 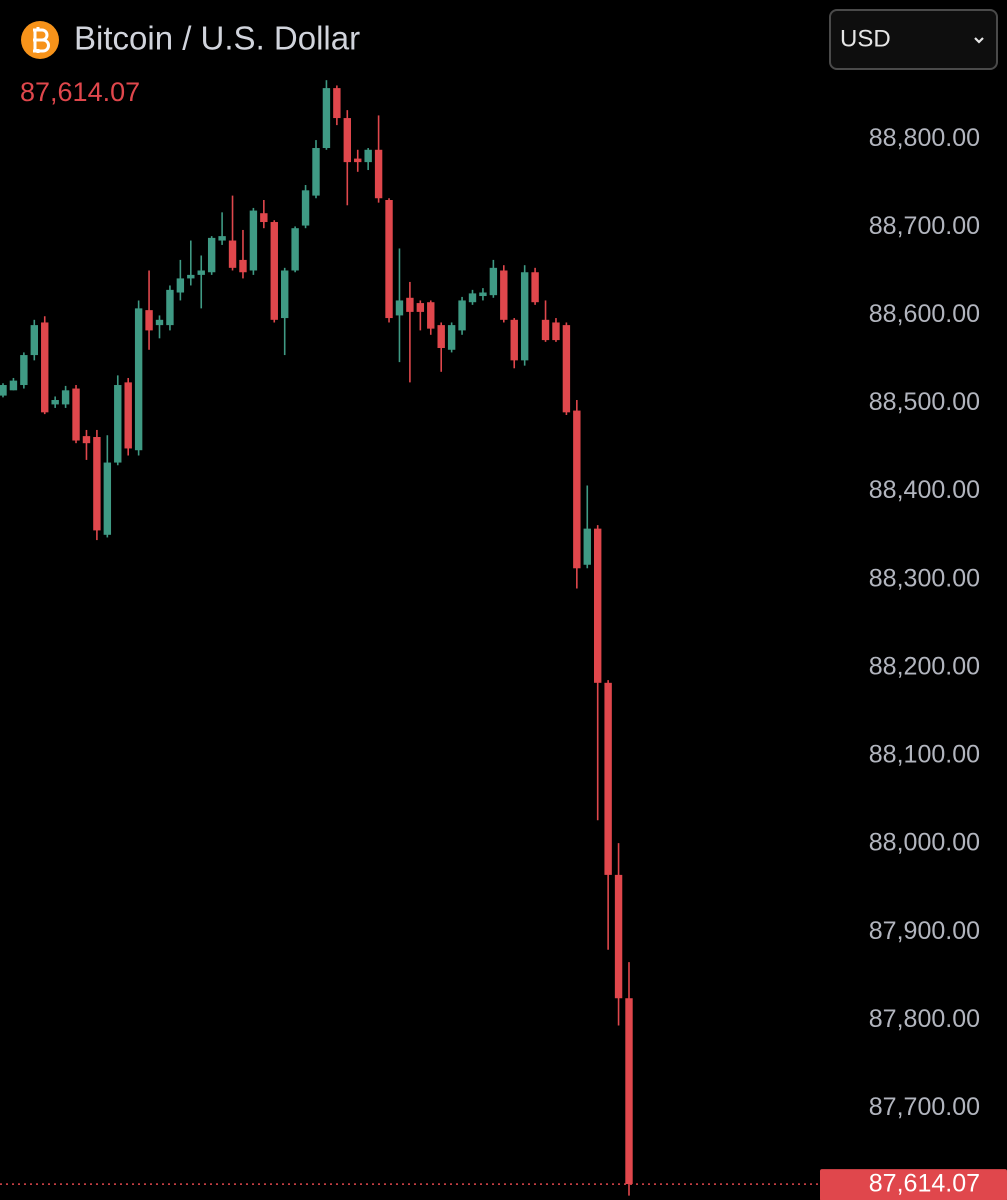 What do you see at coordinates (924, 931) in the screenshot?
I see `y-tick-label: 87,900.00` at bounding box center [924, 931].